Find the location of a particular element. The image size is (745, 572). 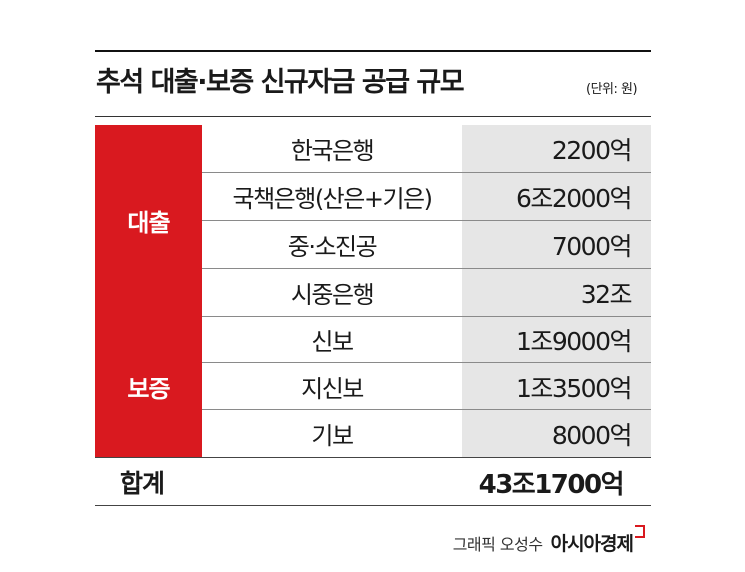

category-loan: 대출 is located at coordinates (148, 220).